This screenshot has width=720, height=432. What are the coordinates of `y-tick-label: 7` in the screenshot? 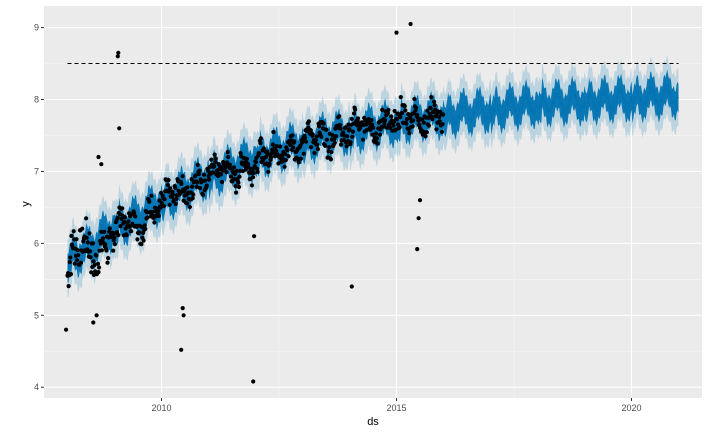 It's located at (36, 171).